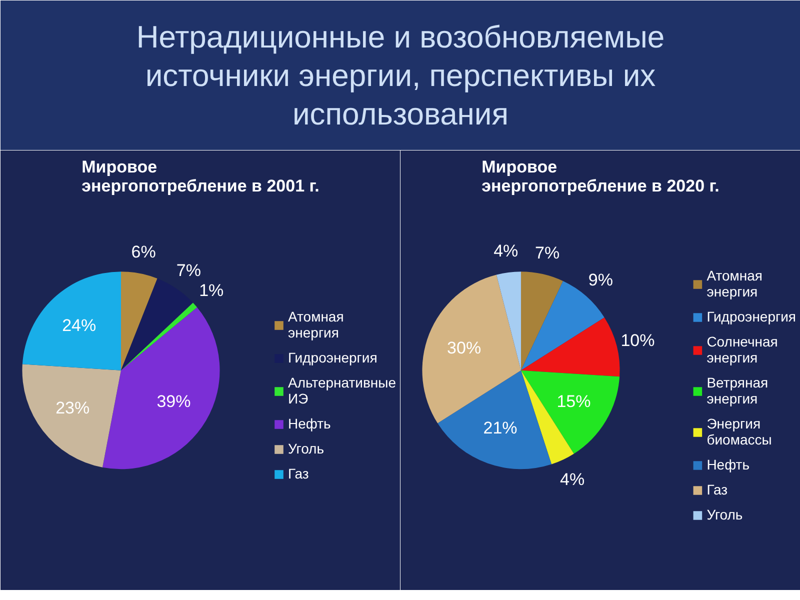 This screenshot has width=800, height=600. I want to click on chart-subtitle: Мировое энергопотребление в 2001 г., so click(201, 177).